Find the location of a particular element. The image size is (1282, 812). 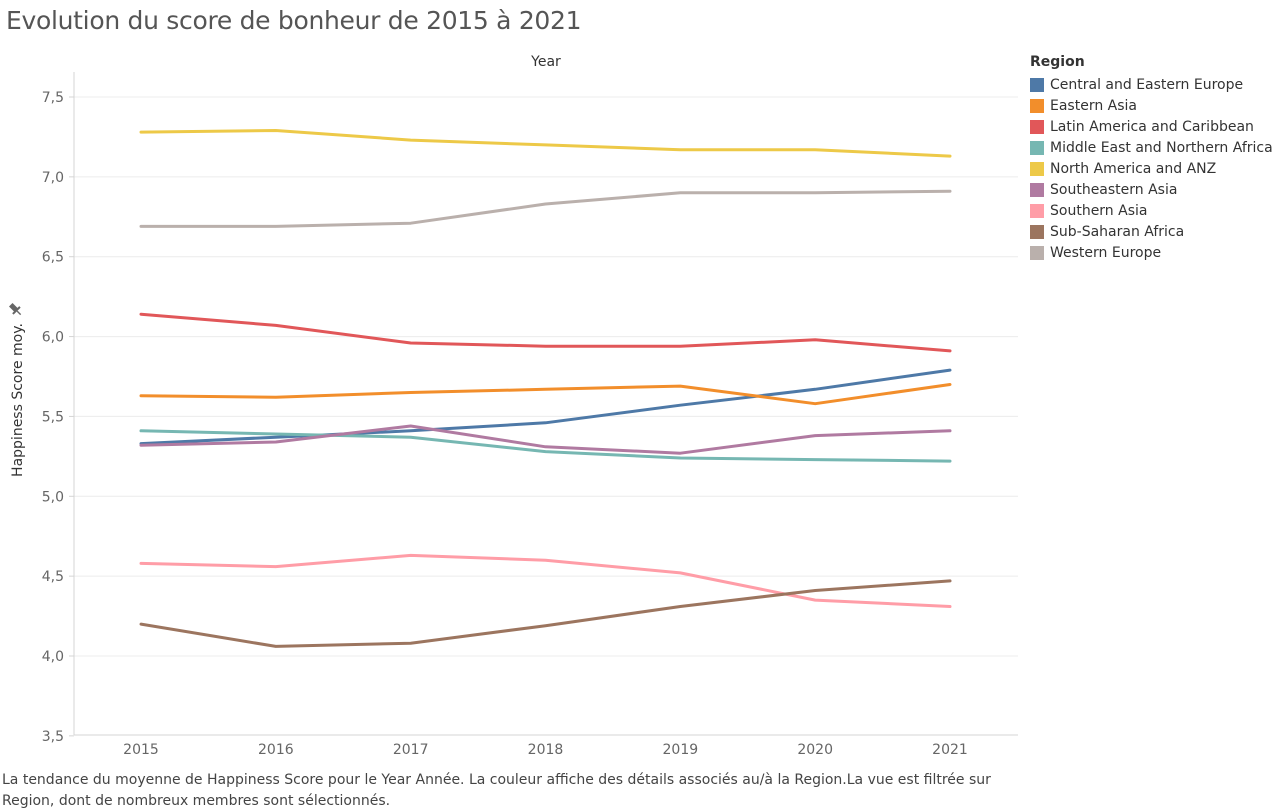

y-tick-label: 3,5 is located at coordinates (53, 737).